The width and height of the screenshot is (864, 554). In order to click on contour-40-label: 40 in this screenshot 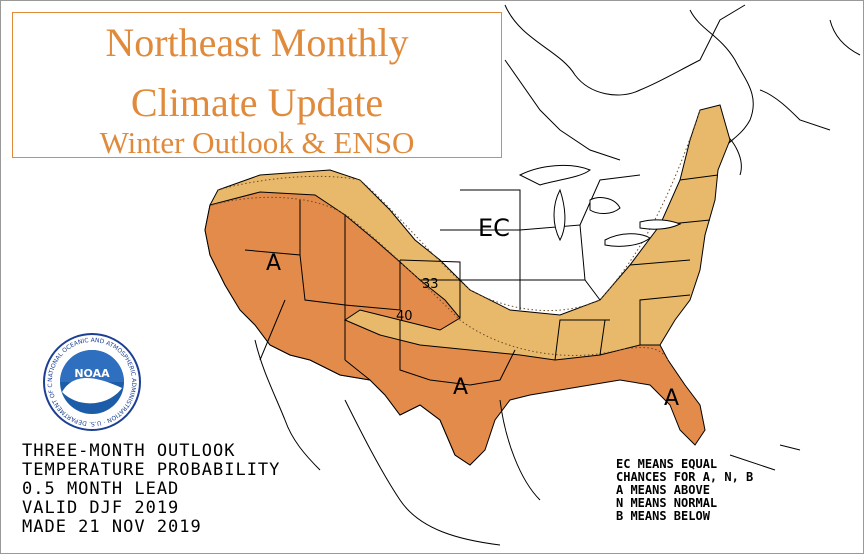, I will do `click(404, 316)`.